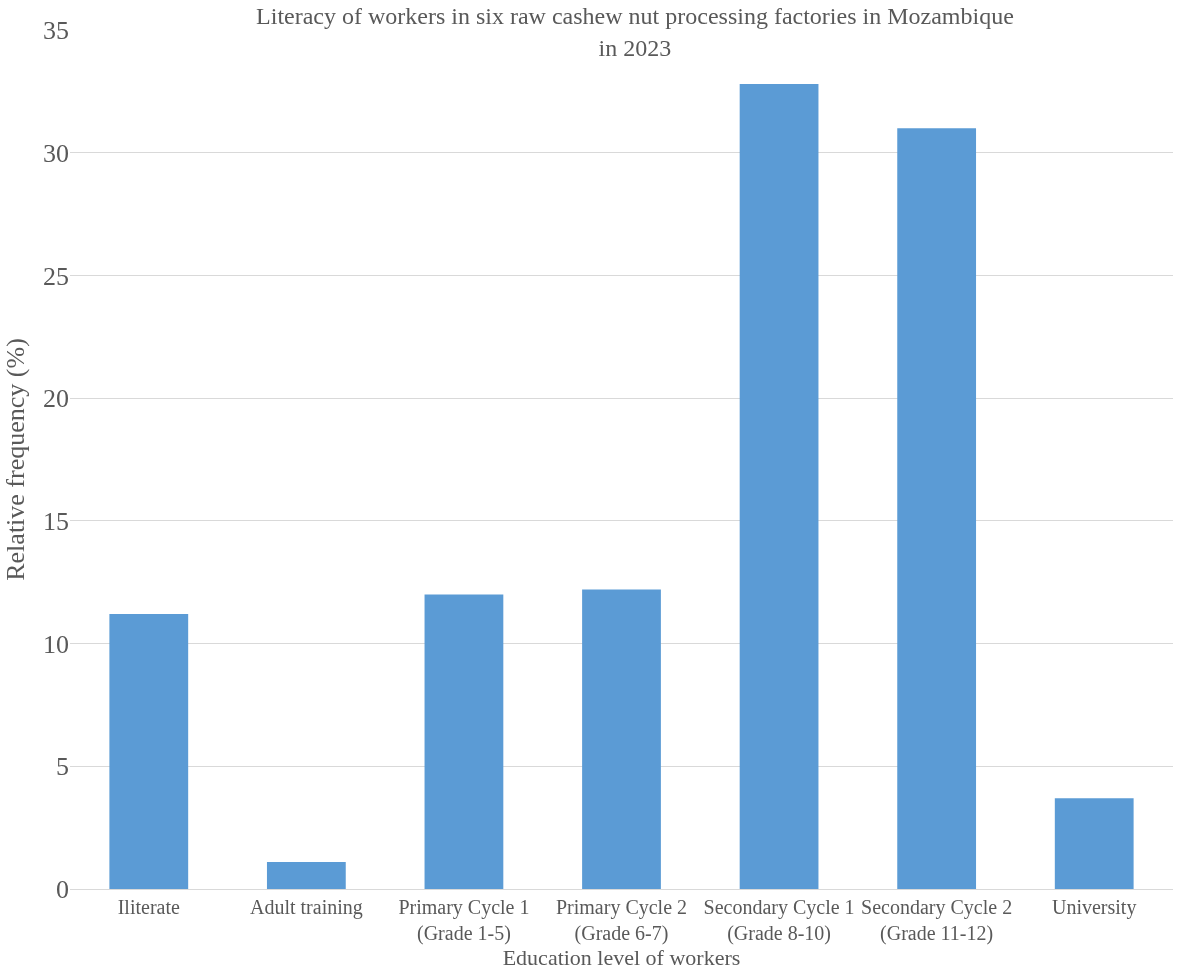  Describe the element at coordinates (56, 399) in the screenshot. I see `y-tick-label: 20` at that location.